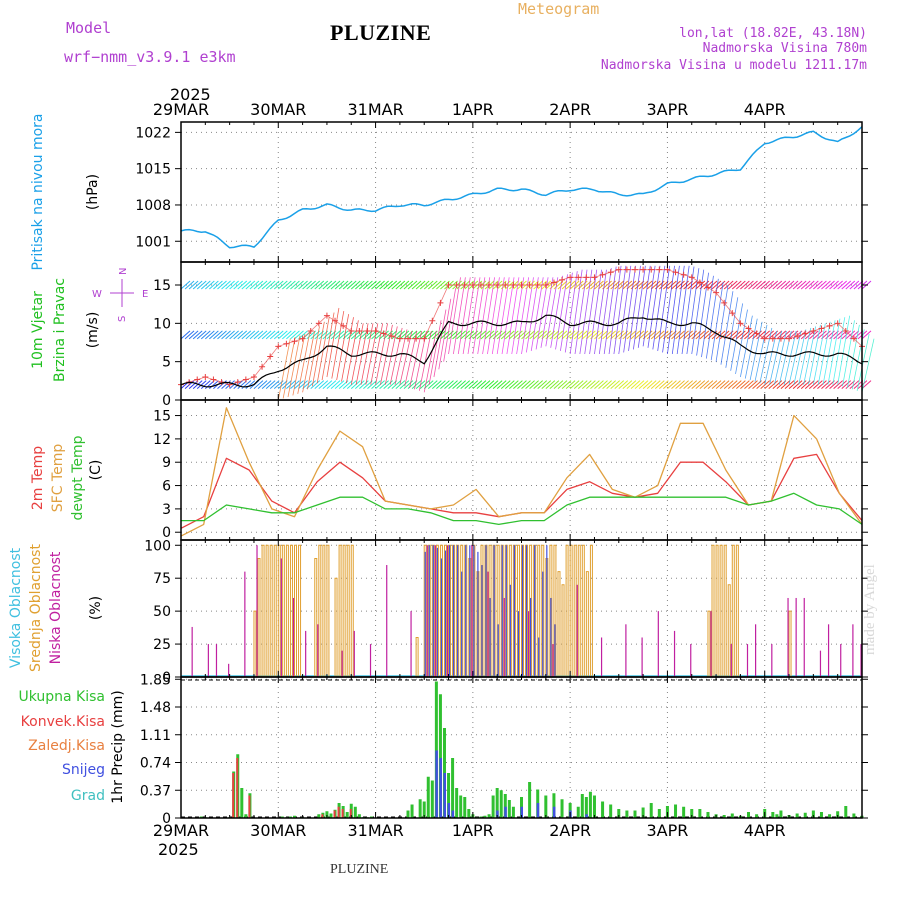 The height and width of the screenshot is (900, 900). Describe the element at coordinates (162, 417) in the screenshot. I see `y-tick-label: 15` at that location.